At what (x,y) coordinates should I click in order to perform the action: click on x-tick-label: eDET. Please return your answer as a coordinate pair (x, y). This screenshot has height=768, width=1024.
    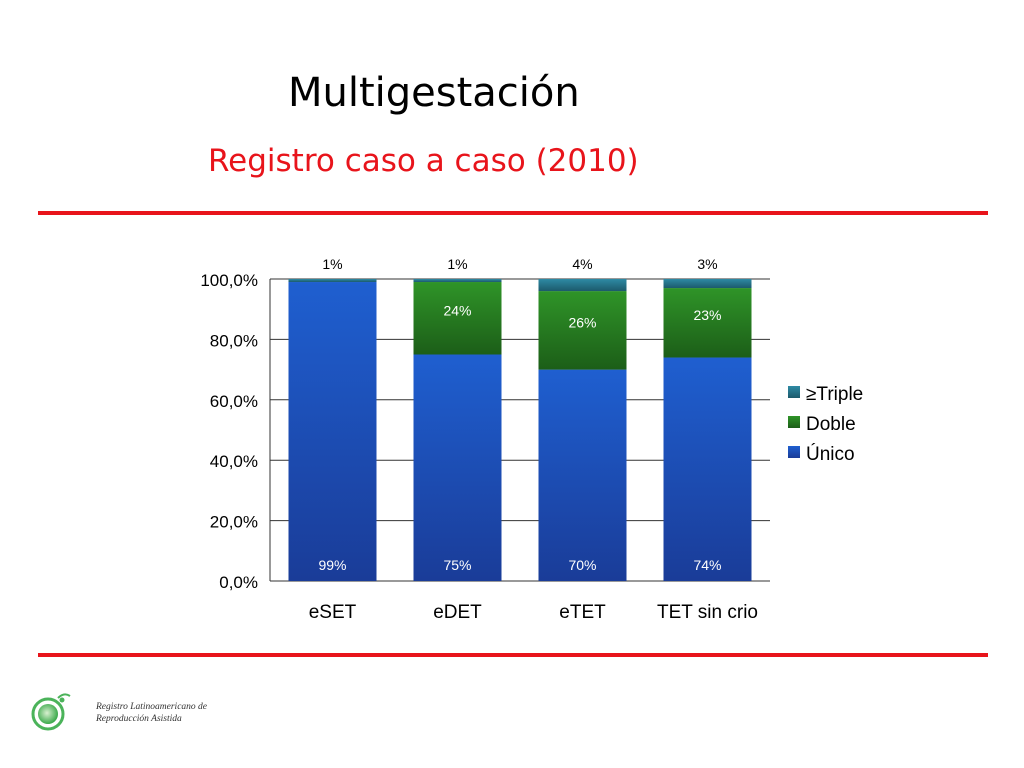
    Looking at the image, I should click on (457, 612).